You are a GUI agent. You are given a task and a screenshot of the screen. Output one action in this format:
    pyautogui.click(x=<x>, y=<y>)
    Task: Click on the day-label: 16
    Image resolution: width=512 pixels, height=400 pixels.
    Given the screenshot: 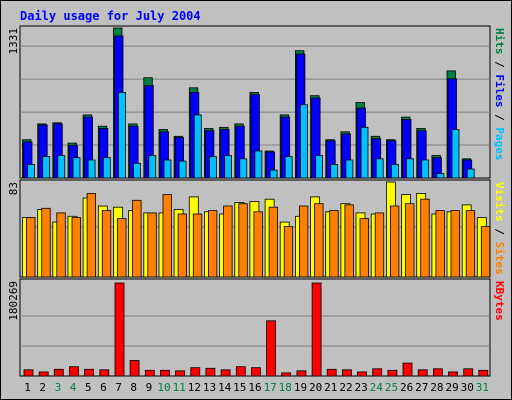 What is the action you would take?
    pyautogui.click(x=254, y=387)
    